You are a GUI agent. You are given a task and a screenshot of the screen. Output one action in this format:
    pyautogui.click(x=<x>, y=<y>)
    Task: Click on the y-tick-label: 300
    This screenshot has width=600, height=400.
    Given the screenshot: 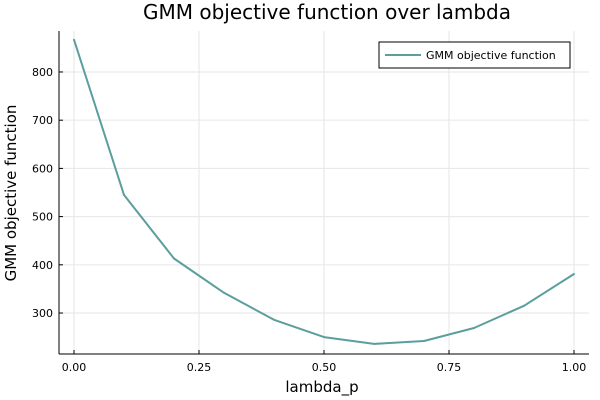 What is the action you would take?
    pyautogui.click(x=42, y=313)
    